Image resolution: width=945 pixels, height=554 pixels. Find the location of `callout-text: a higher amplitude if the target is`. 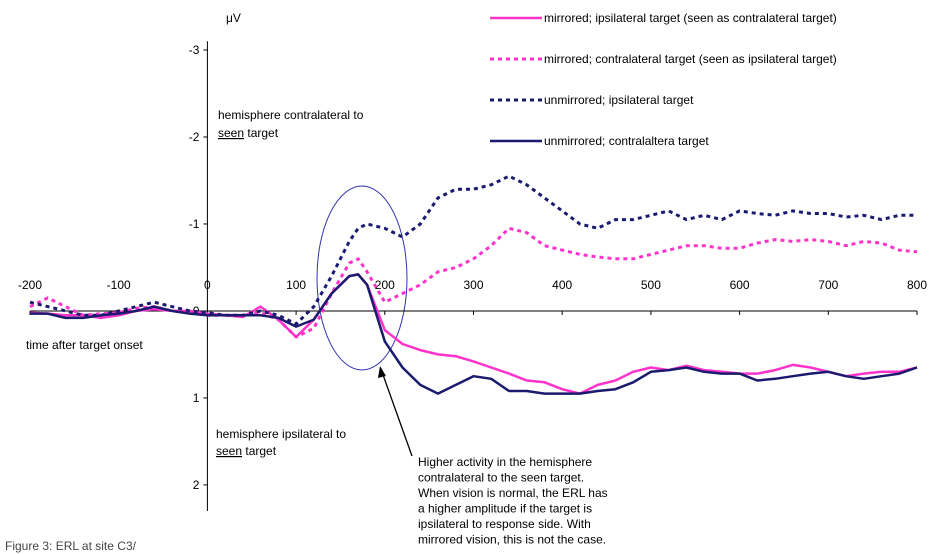

callout-text: a higher amplitude if the target is is located at coordinates (505, 509).